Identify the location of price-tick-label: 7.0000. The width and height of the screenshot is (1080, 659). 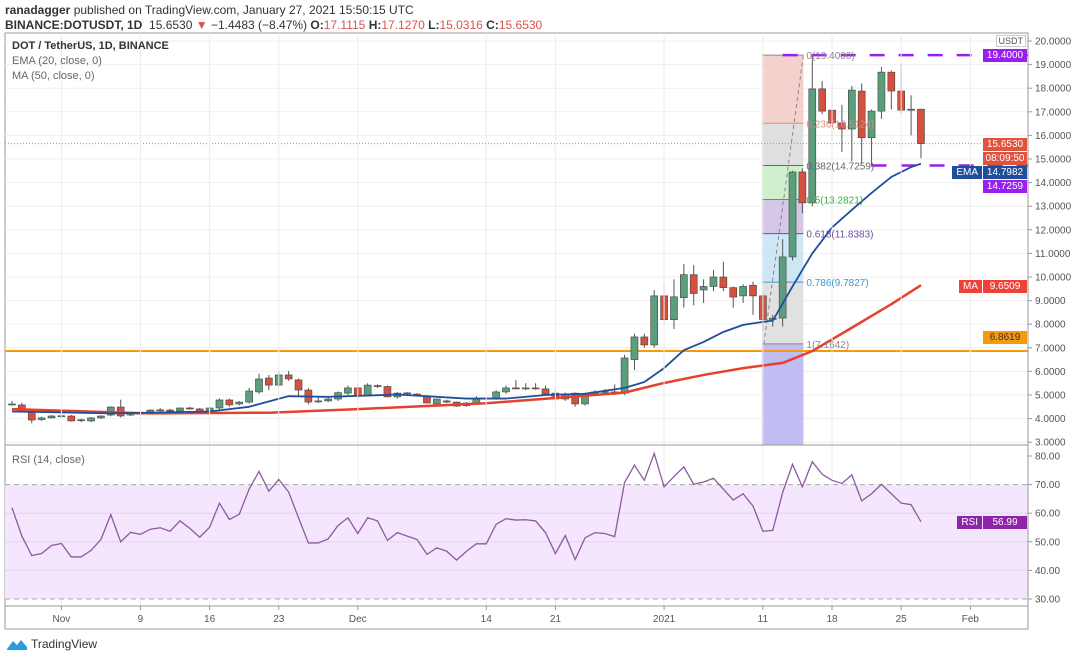
(1050, 348).